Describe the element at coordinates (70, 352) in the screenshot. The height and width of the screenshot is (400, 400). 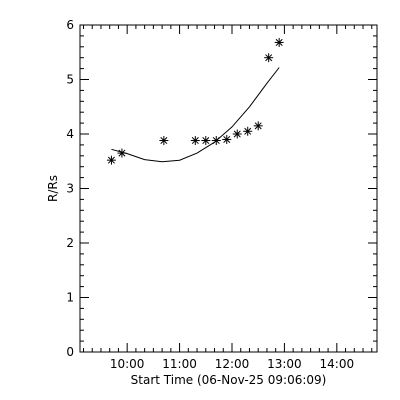
I see `y-tick-label: 0` at that location.